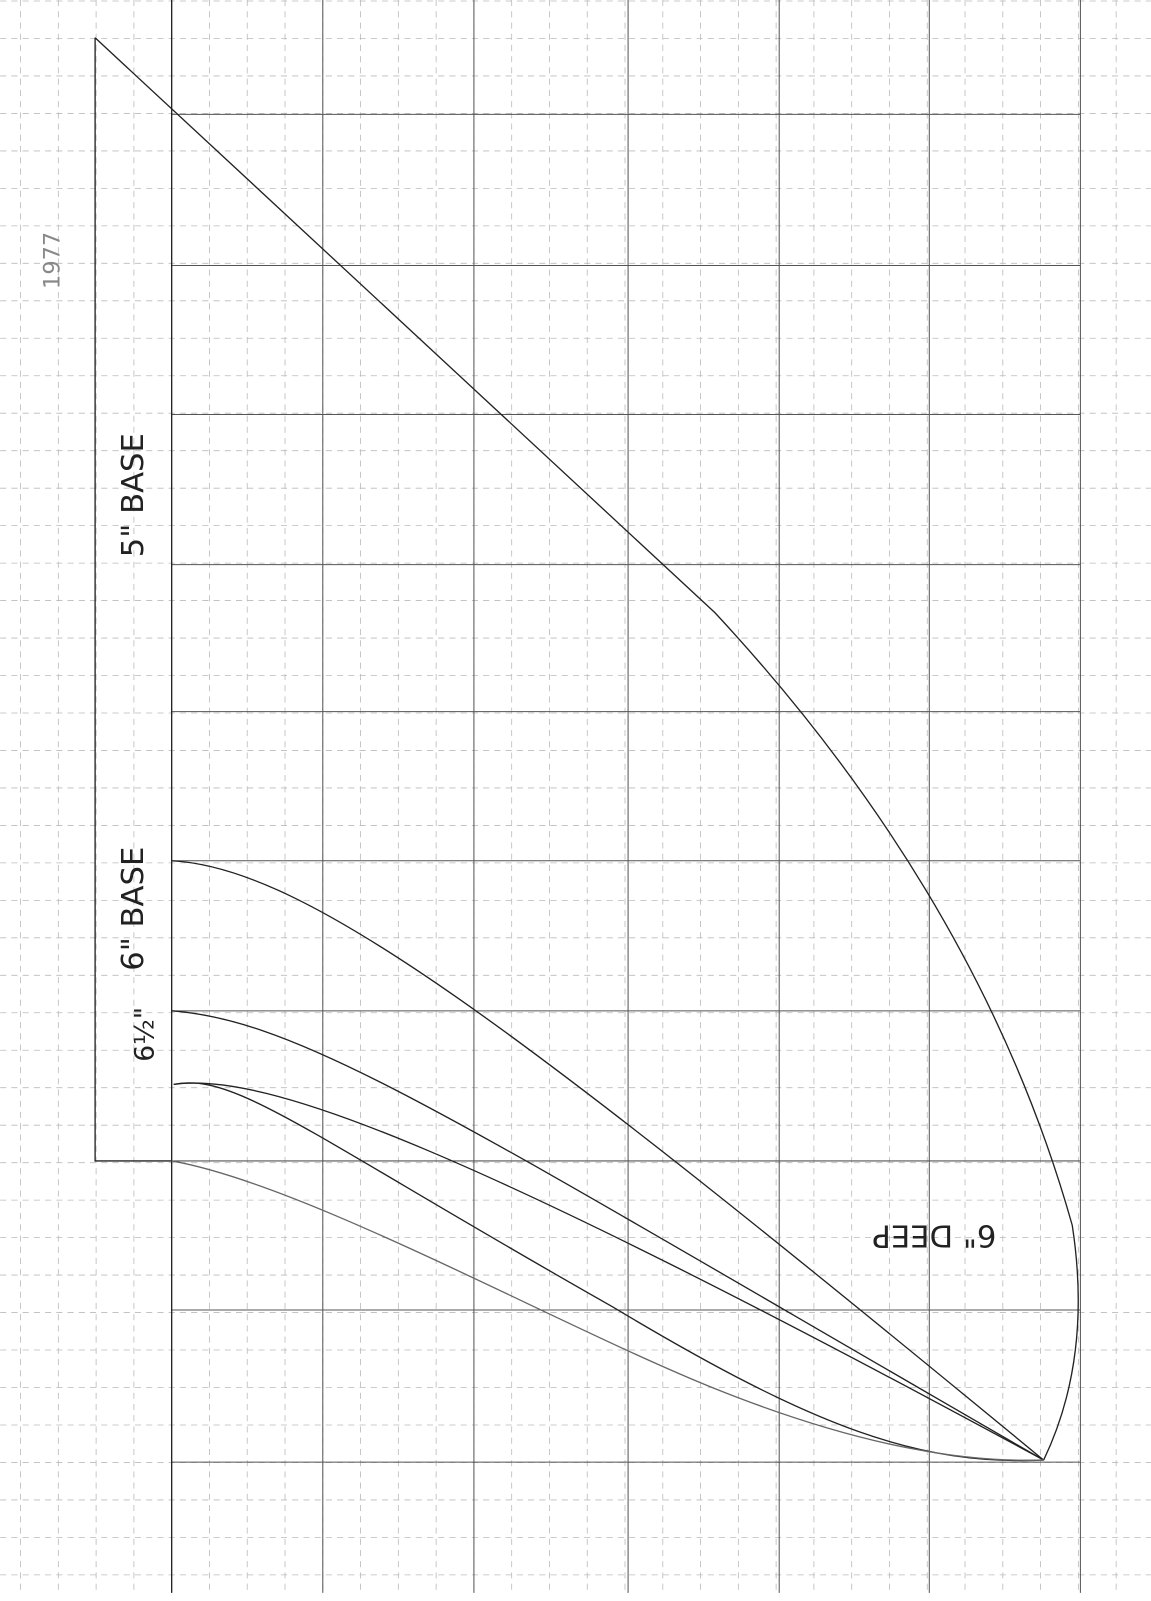 This screenshot has height=1601, width=1151. Describe the element at coordinates (607, 1310) in the screenshot. I see `curve-deep` at that location.